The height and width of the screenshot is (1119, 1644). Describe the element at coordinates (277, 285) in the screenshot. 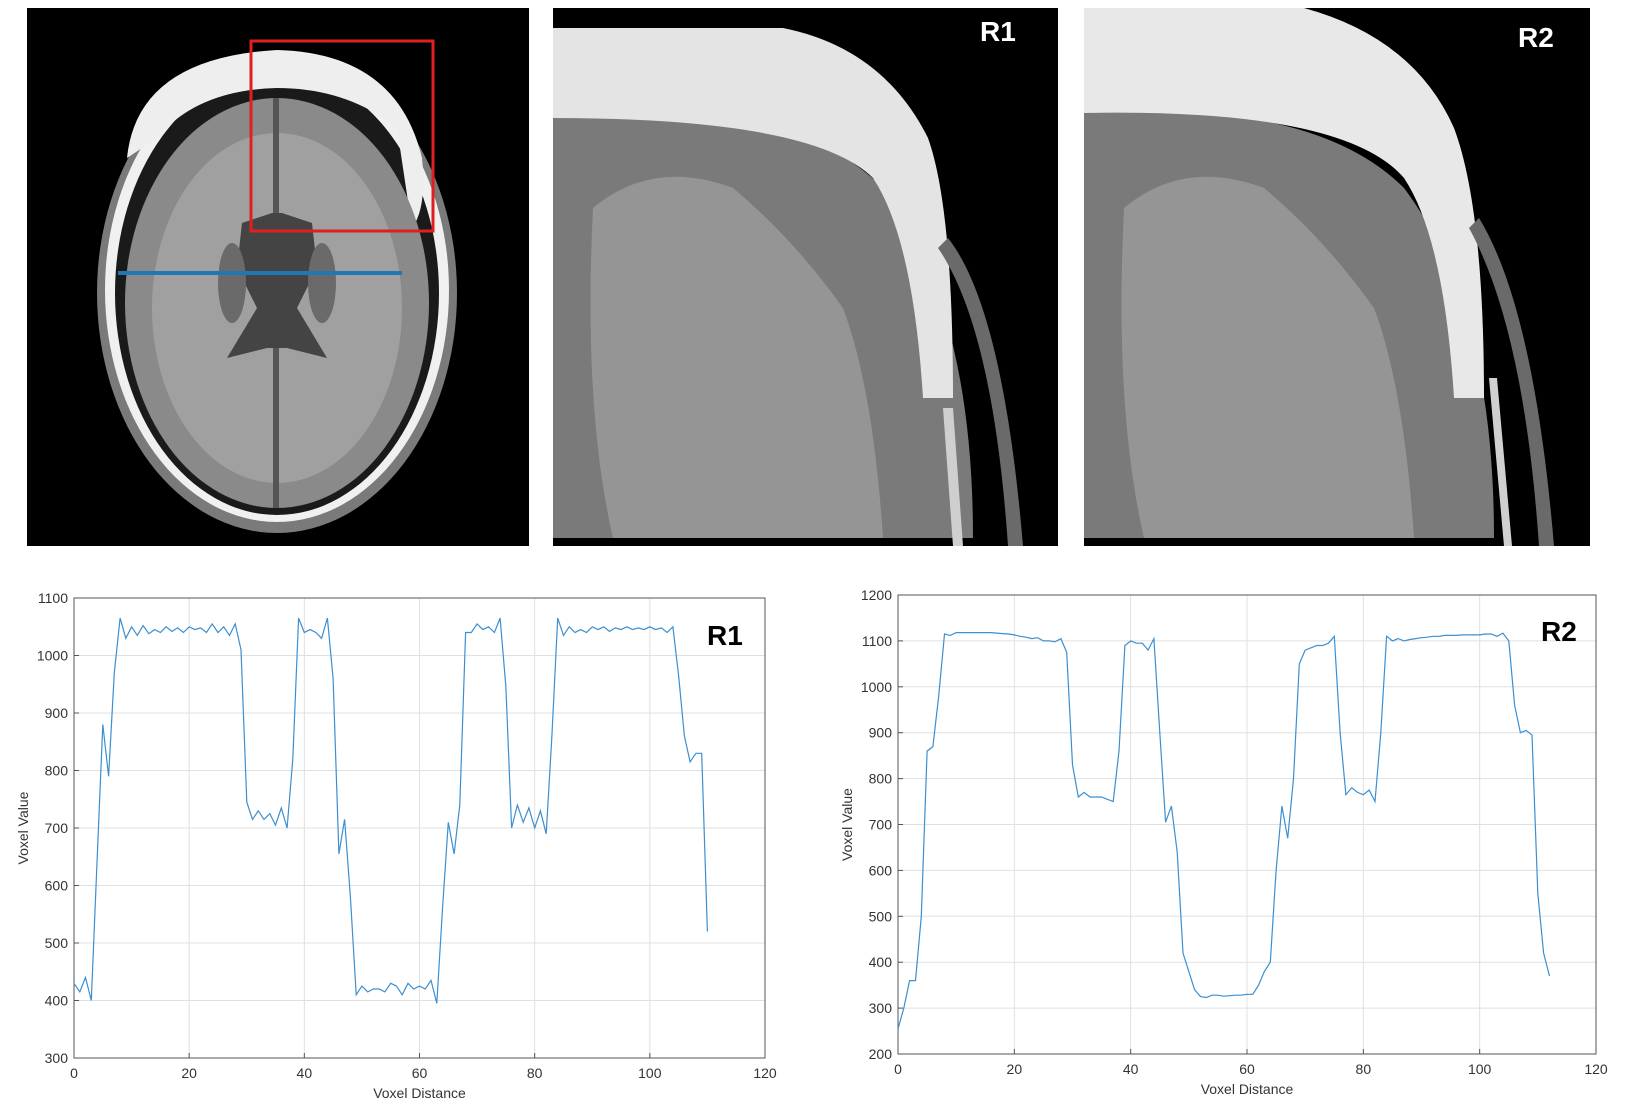

I see `ventricles` at that location.